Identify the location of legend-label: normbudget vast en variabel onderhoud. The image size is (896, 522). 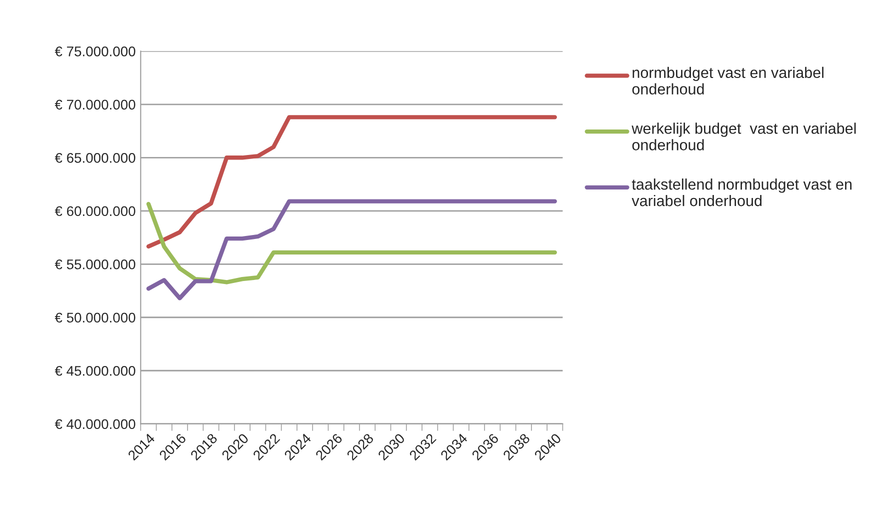
(728, 80).